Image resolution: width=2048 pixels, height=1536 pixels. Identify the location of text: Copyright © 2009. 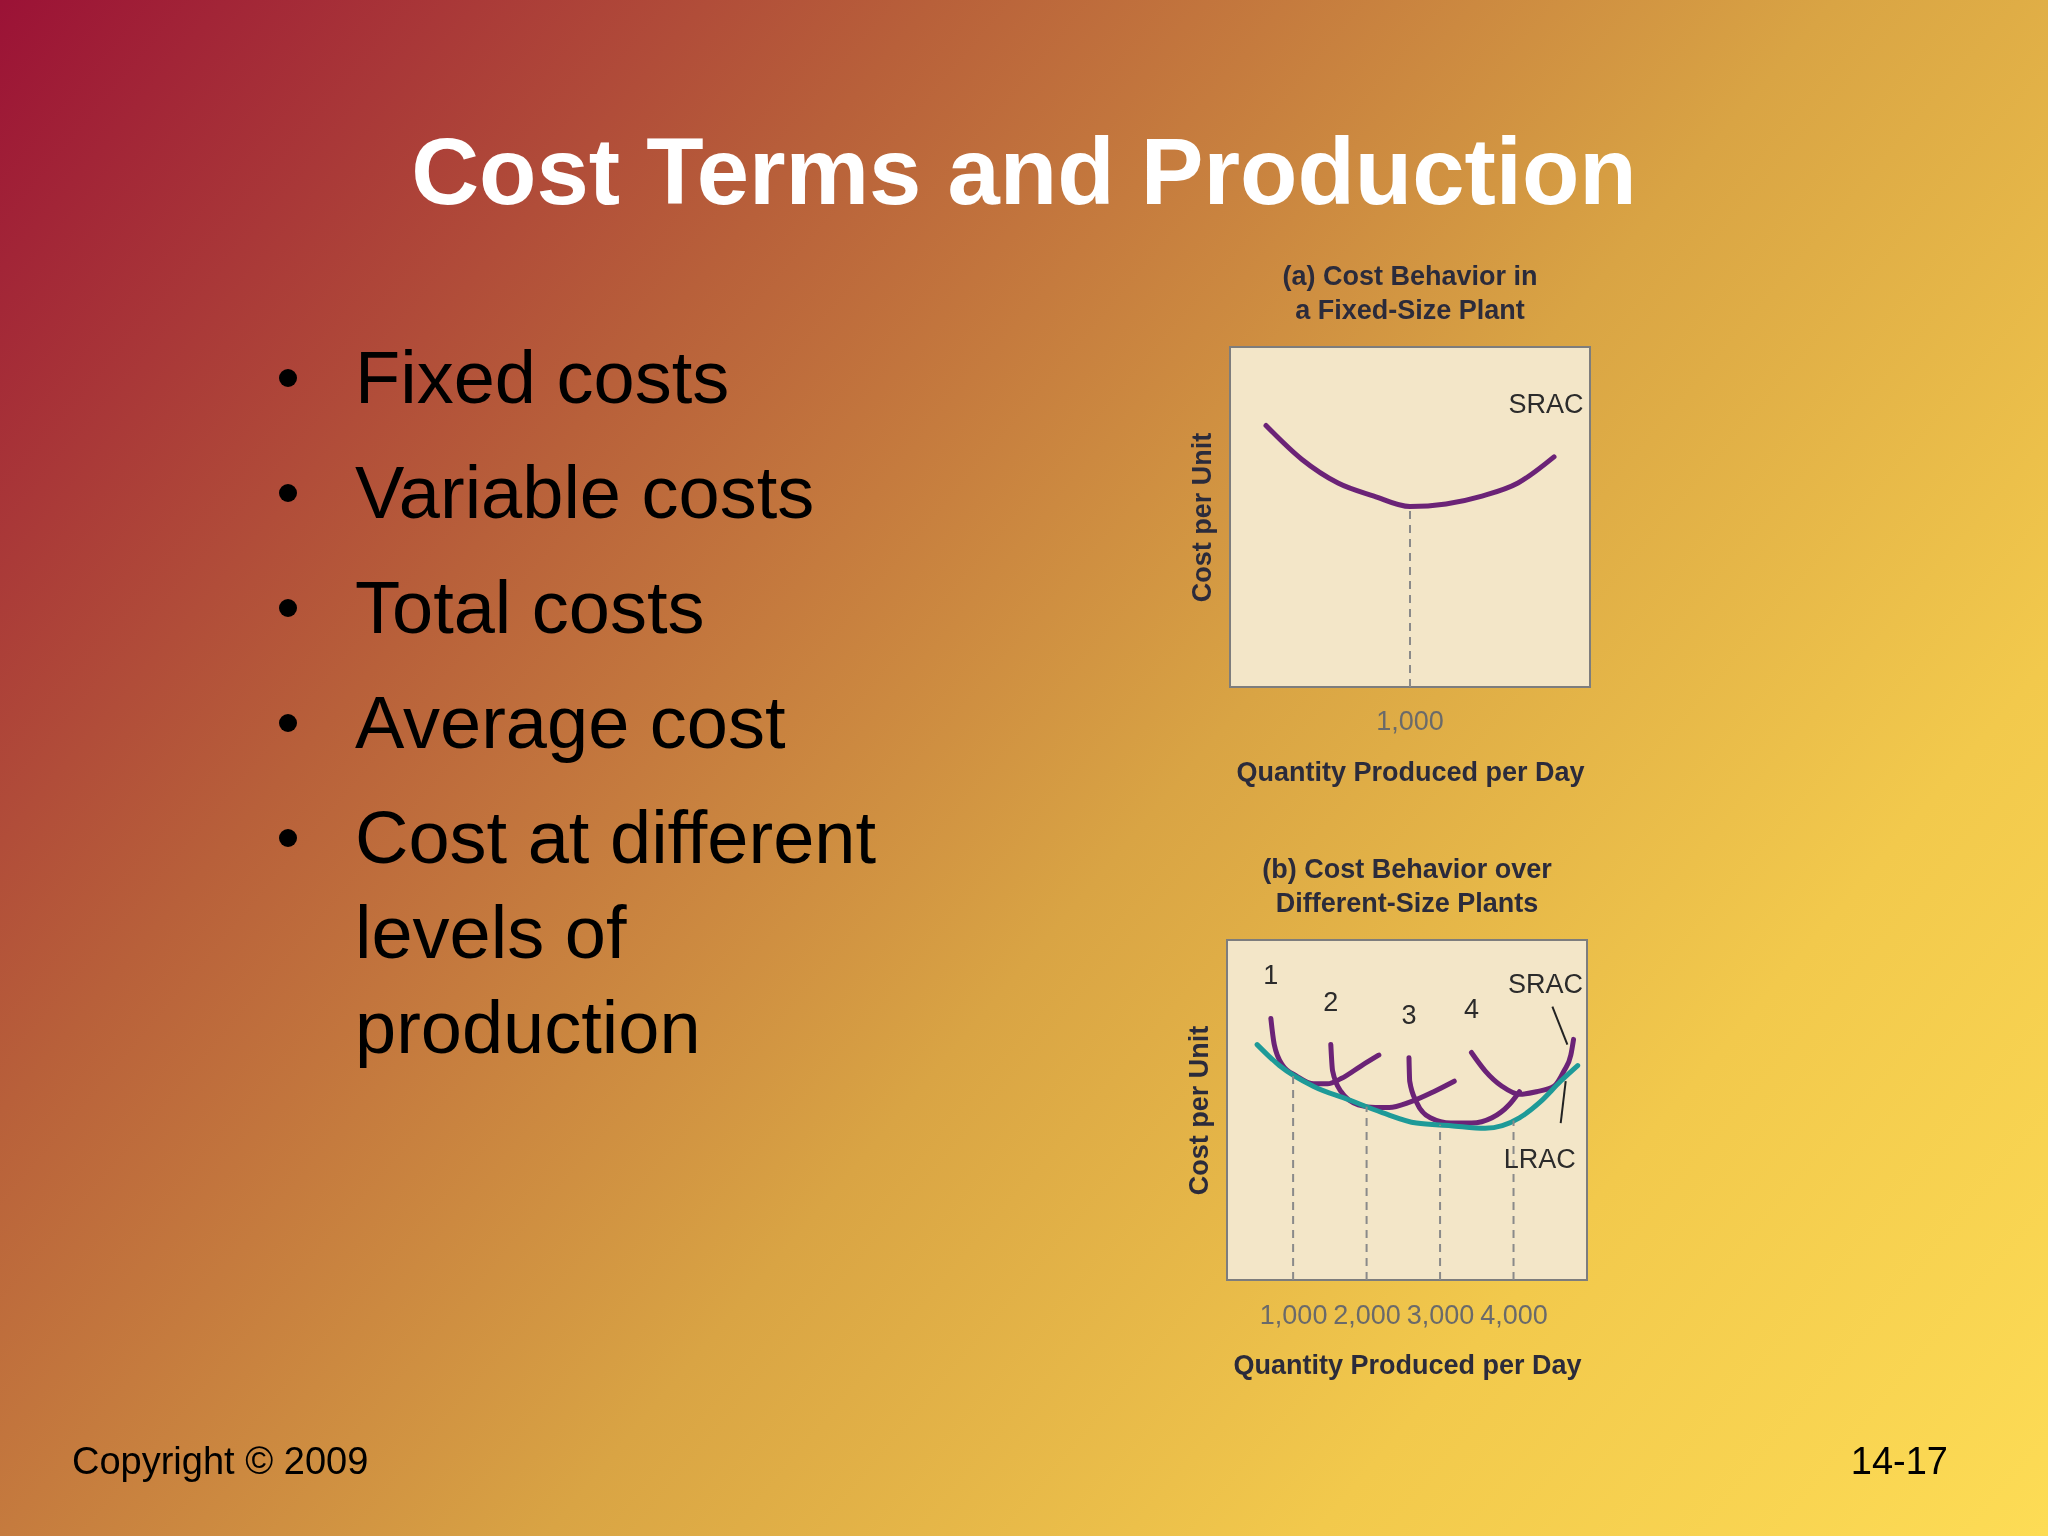
(220, 1461).